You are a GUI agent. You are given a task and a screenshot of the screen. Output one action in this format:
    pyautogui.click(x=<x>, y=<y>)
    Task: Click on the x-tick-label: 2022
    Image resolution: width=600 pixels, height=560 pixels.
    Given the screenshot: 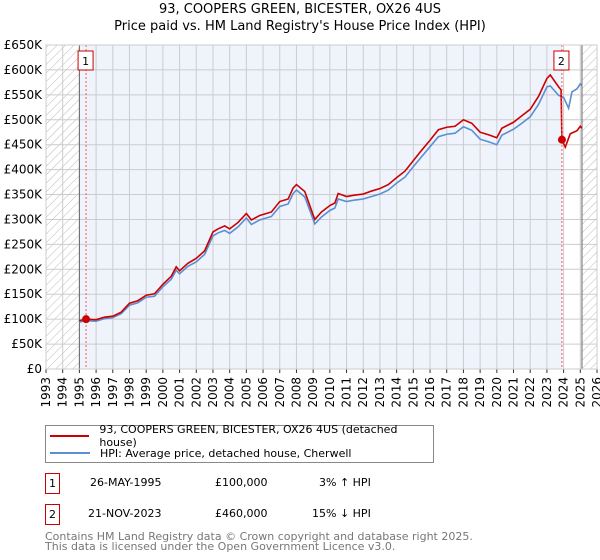 What is the action you would take?
    pyautogui.click(x=530, y=392)
    